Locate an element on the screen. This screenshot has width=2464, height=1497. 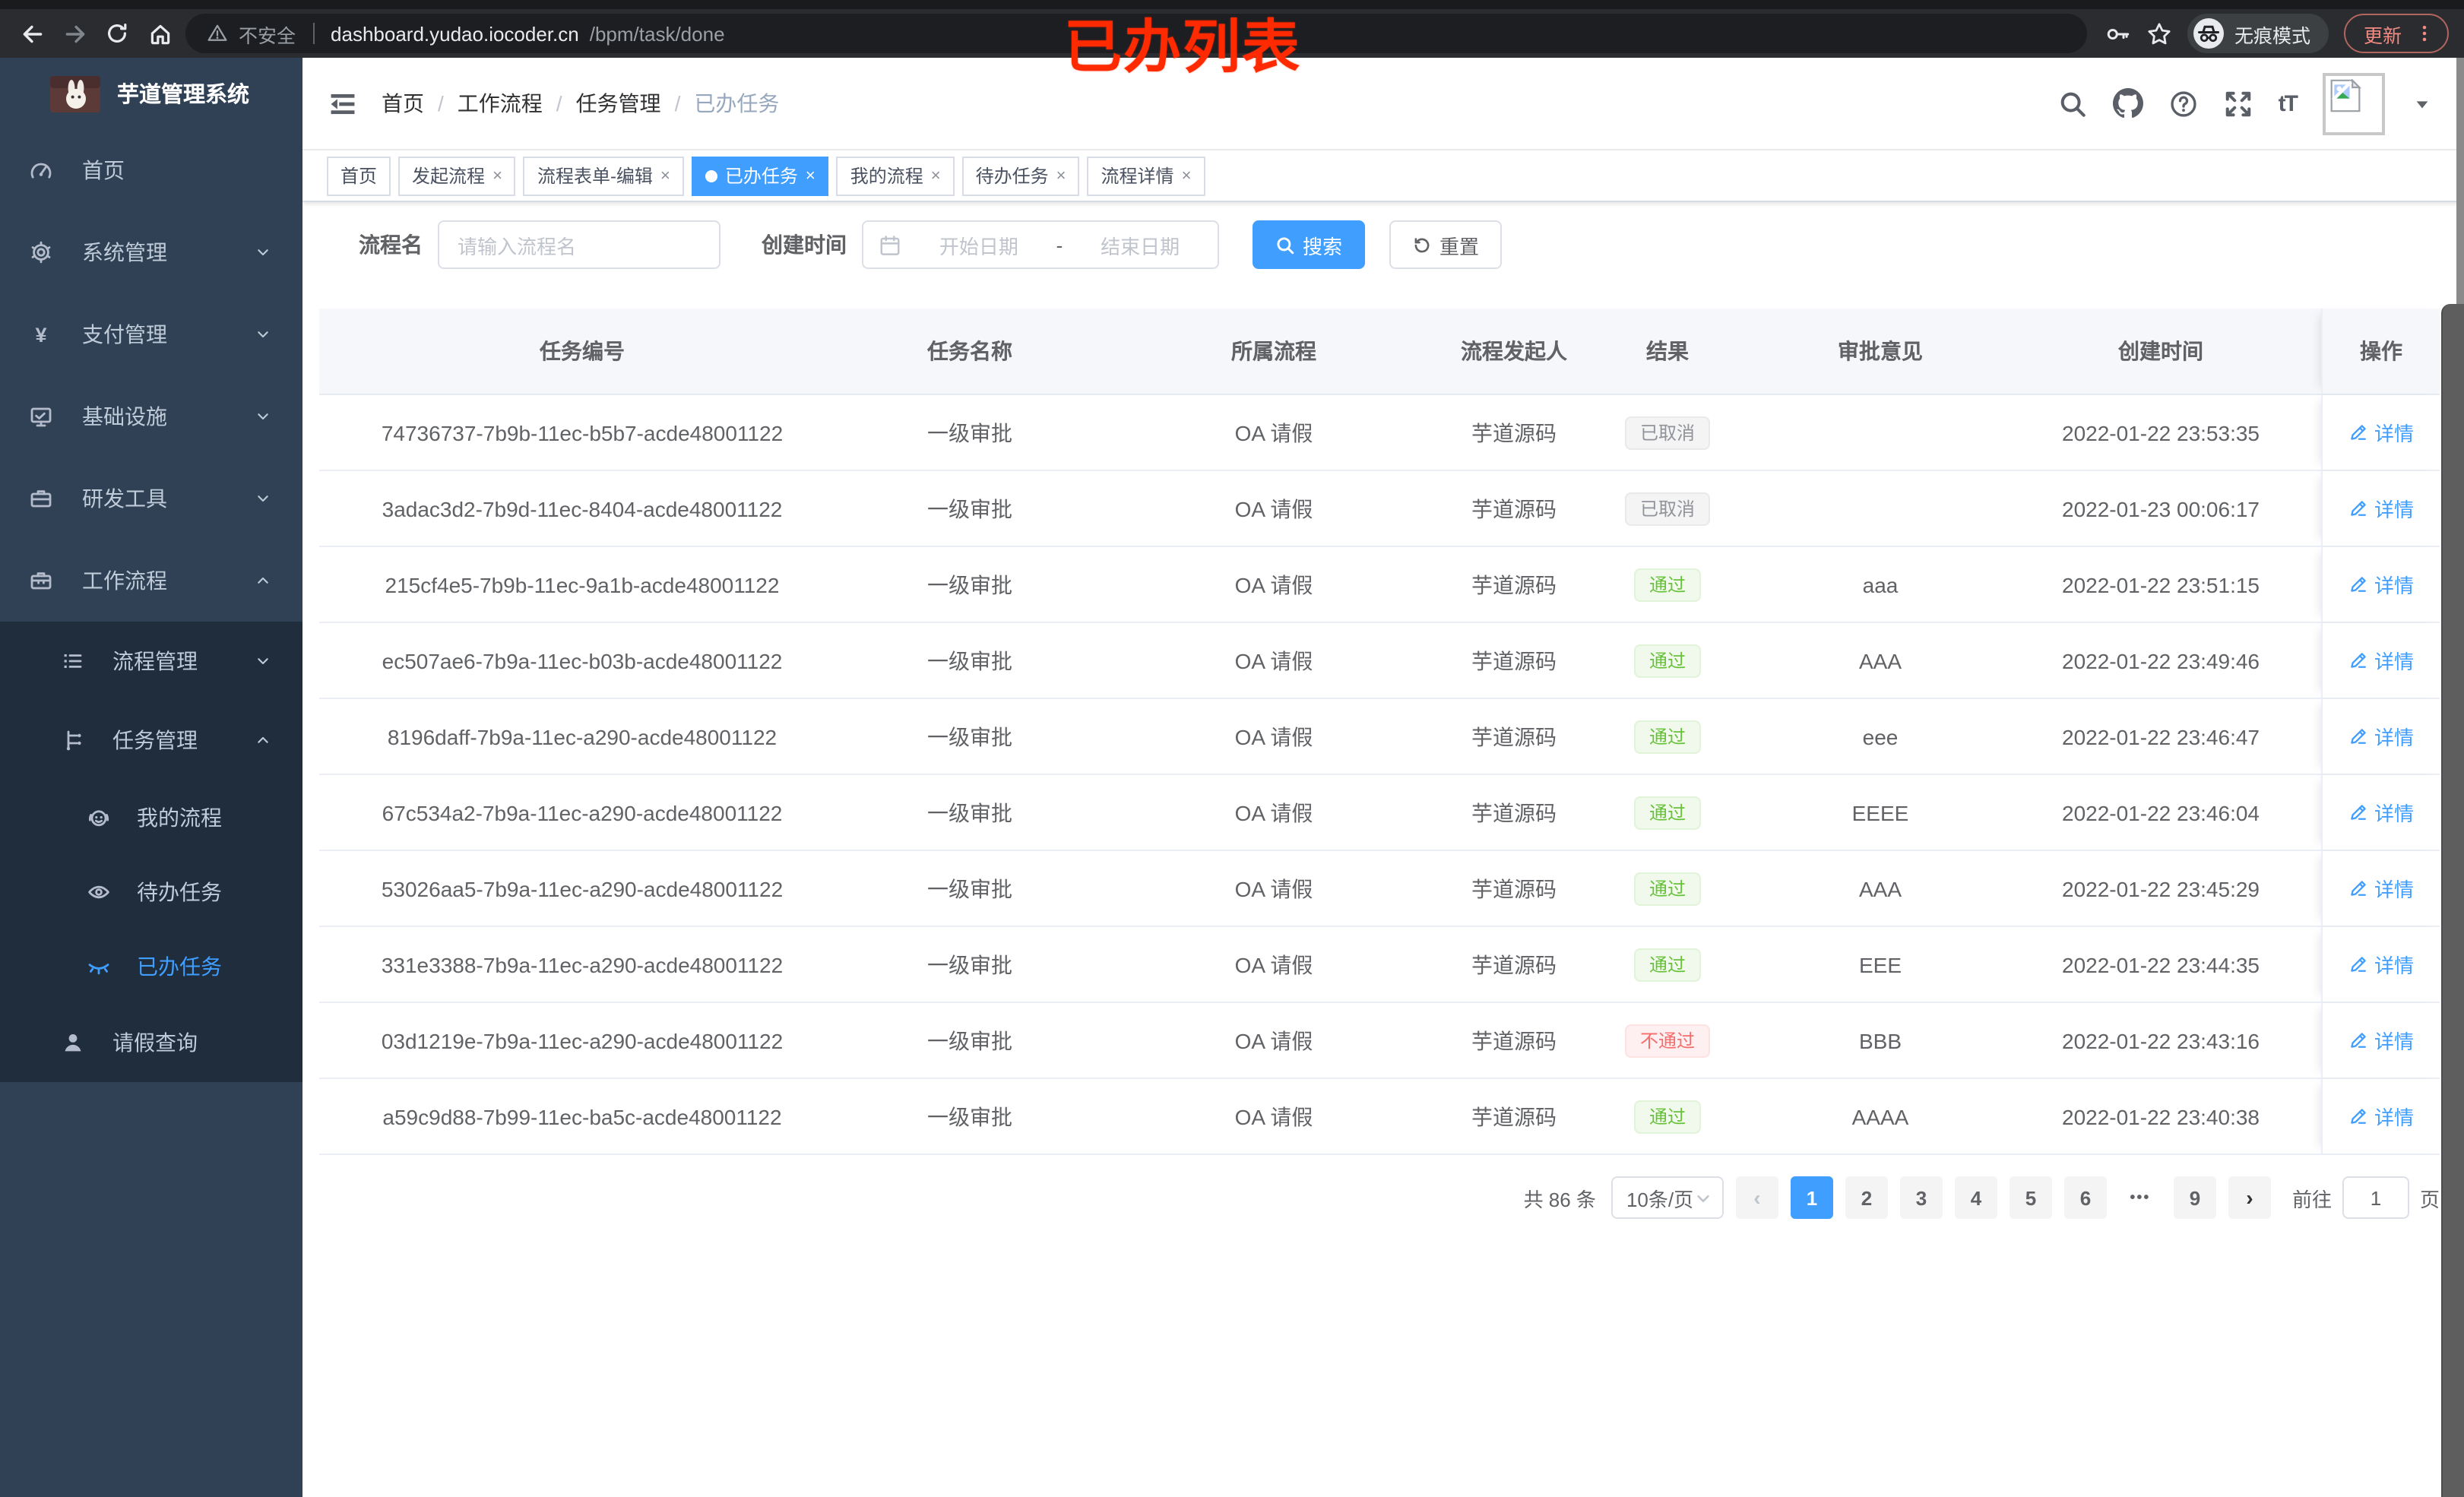
action-cell: 详情 is located at coordinates (2380, 660).